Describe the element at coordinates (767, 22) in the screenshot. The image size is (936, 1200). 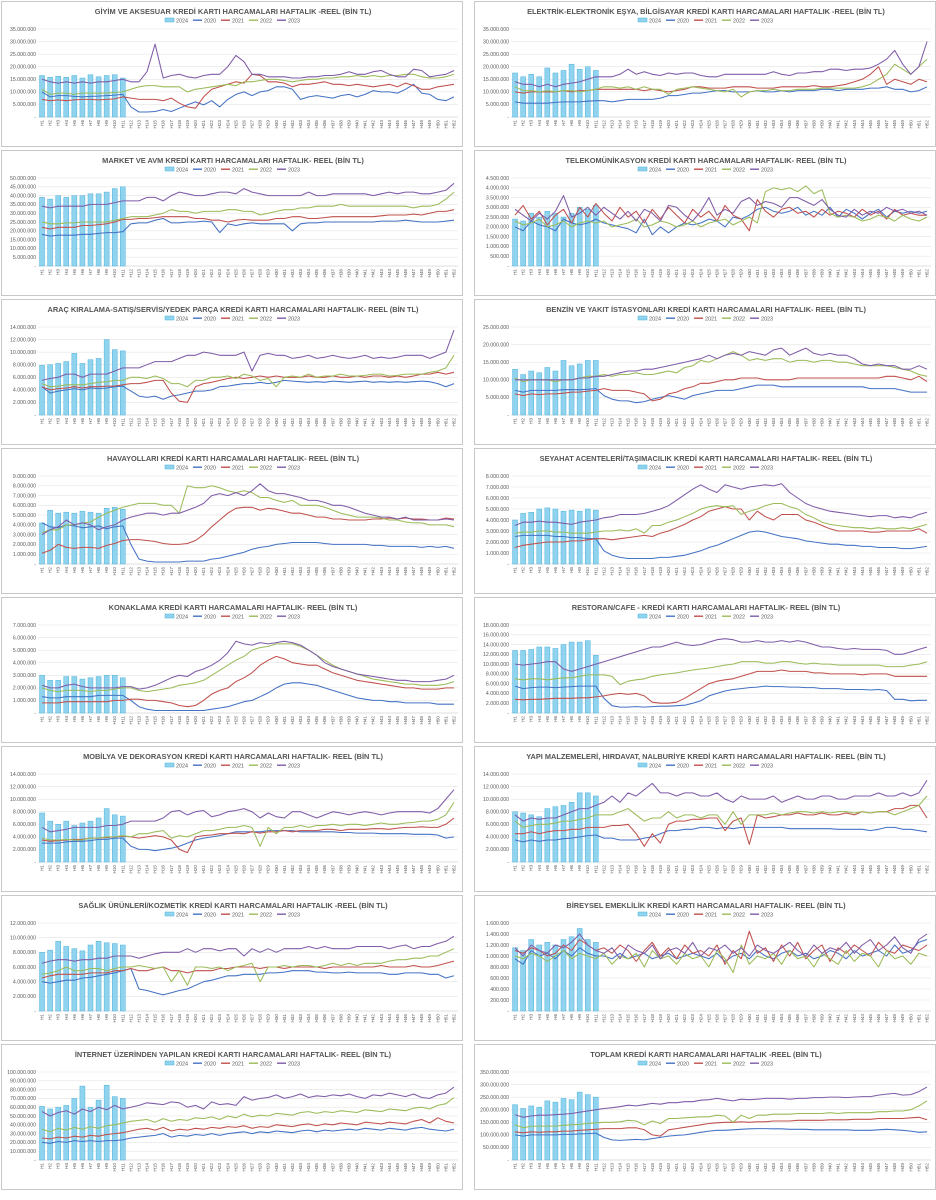
I see `legend-label: 2023` at that location.